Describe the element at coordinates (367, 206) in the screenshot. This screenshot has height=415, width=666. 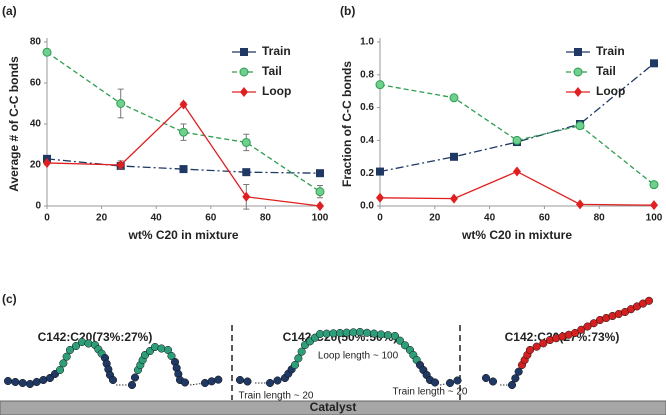
I see `y-tick-label: 0.0` at that location.